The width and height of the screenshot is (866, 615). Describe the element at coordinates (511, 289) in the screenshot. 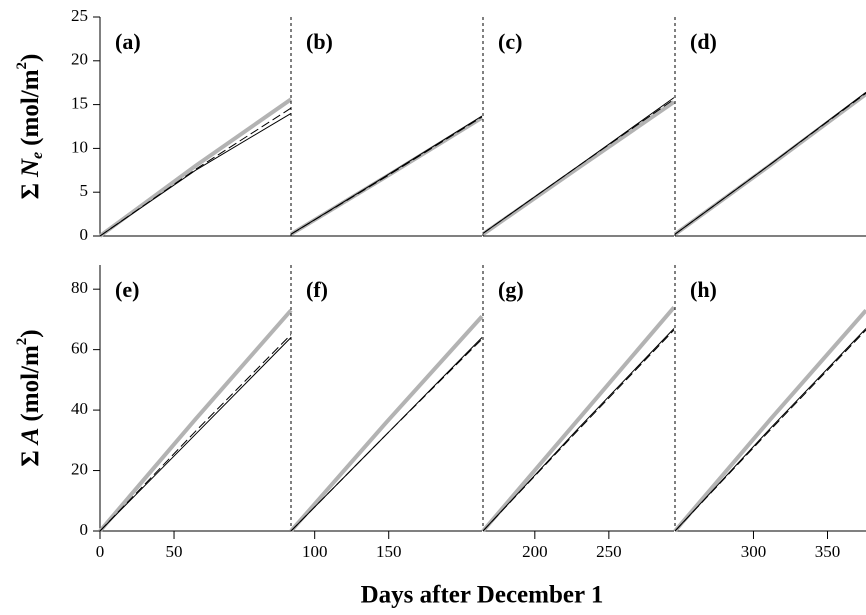

I see `panel-label: (g)` at that location.